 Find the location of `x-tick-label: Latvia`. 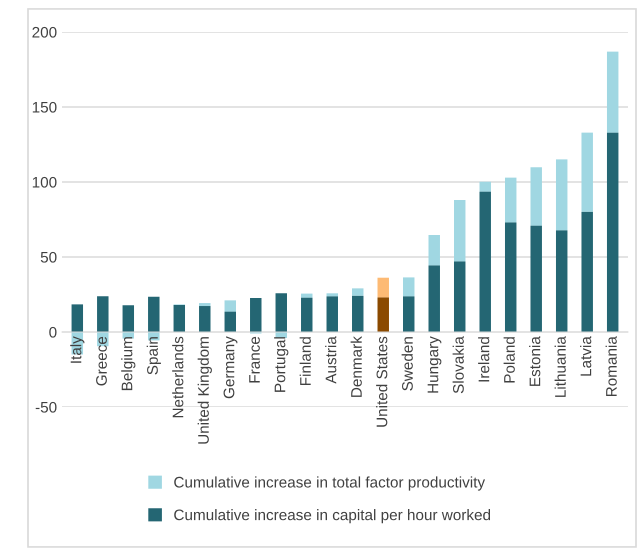

x-tick-label: Latvia is located at coordinates (586, 356).